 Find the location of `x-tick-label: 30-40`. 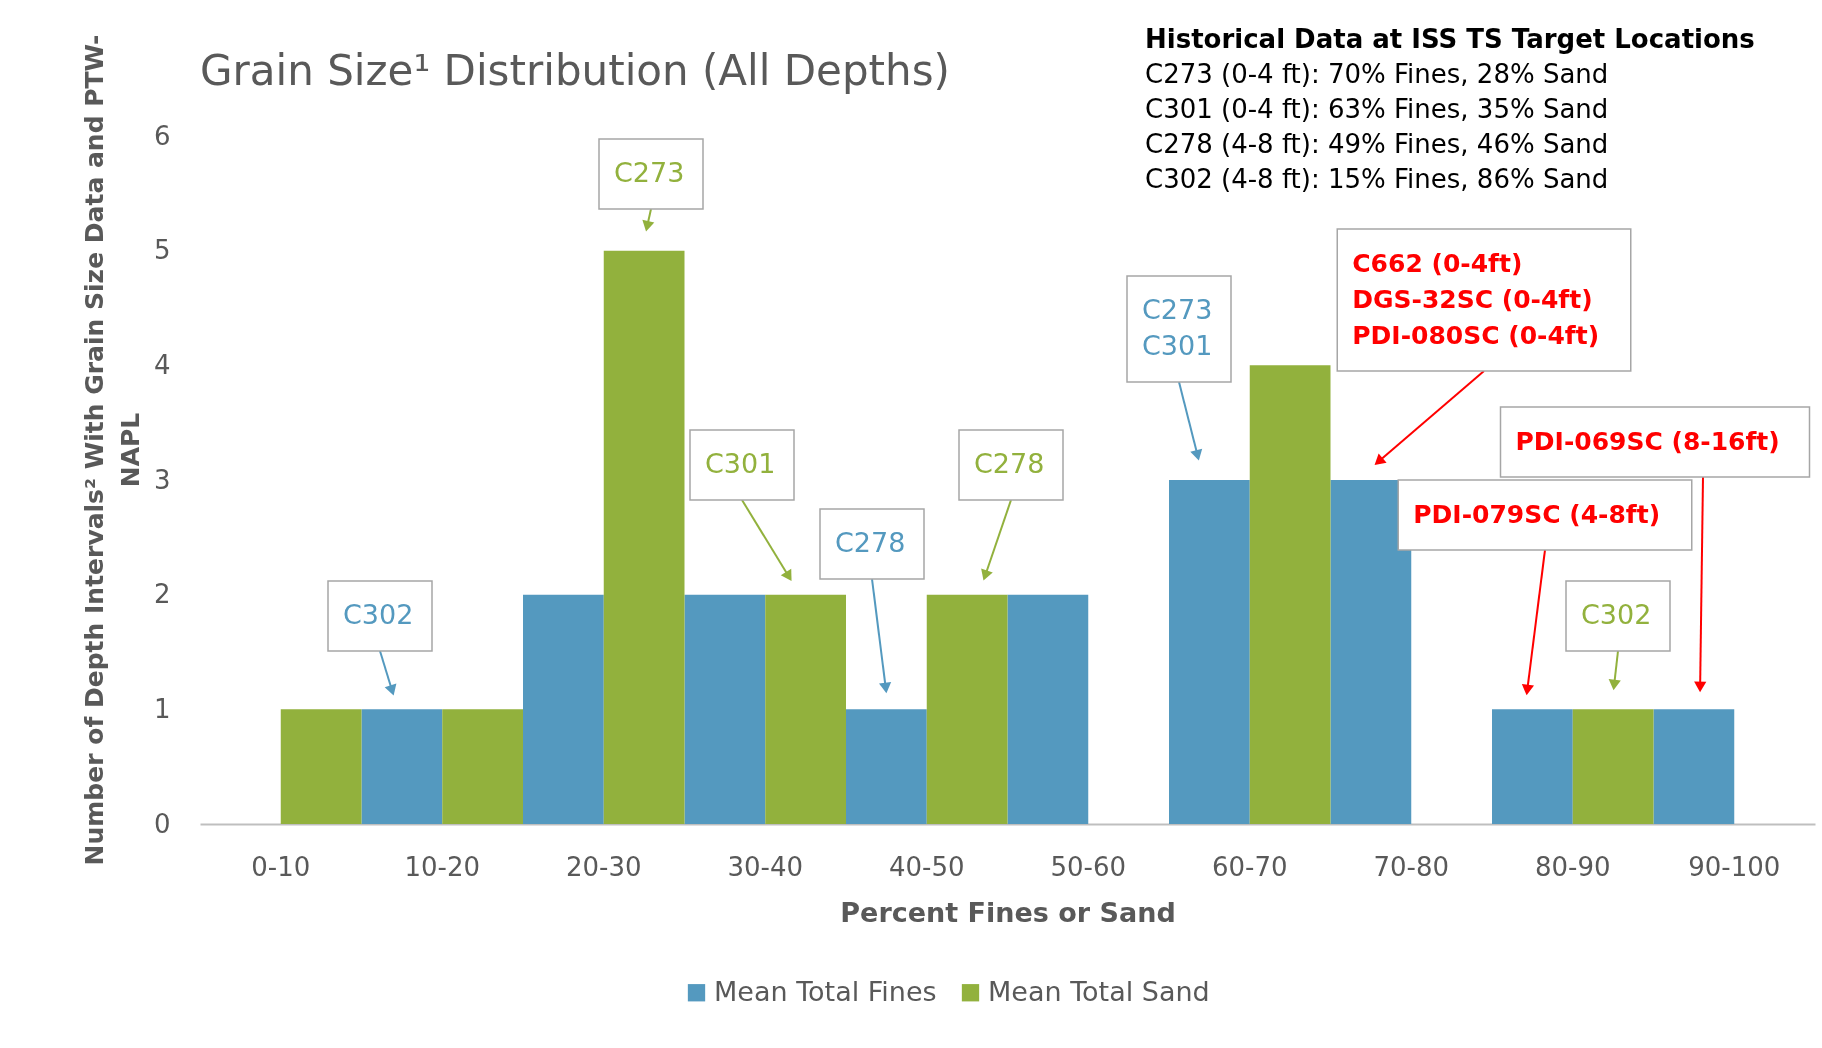

x-tick-label: 30-40 is located at coordinates (765, 866).